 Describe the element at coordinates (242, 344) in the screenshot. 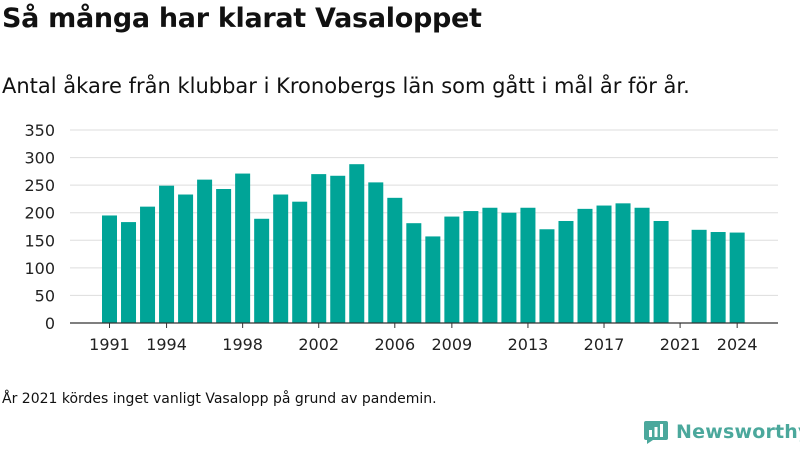

I see `x-tick-label: 1998` at that location.